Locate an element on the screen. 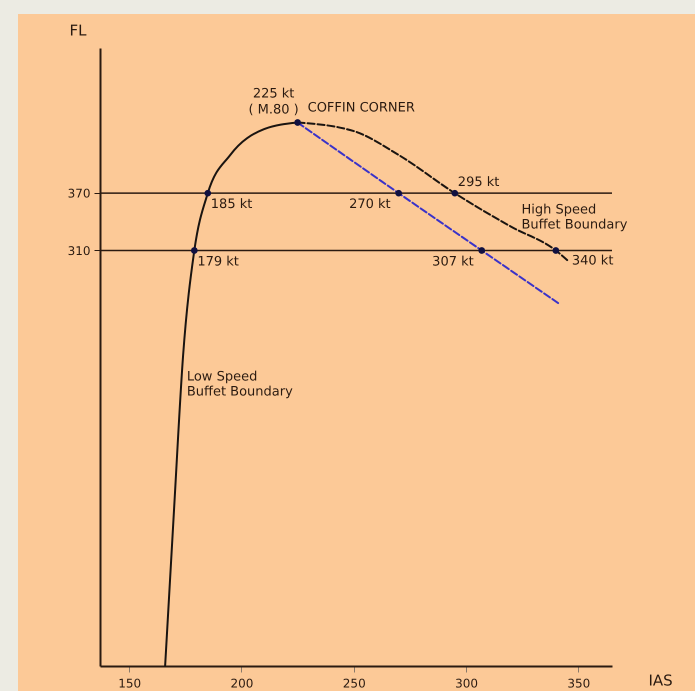 The height and width of the screenshot is (691, 695). annotation: High Speed Buffet Boundary is located at coordinates (574, 217).